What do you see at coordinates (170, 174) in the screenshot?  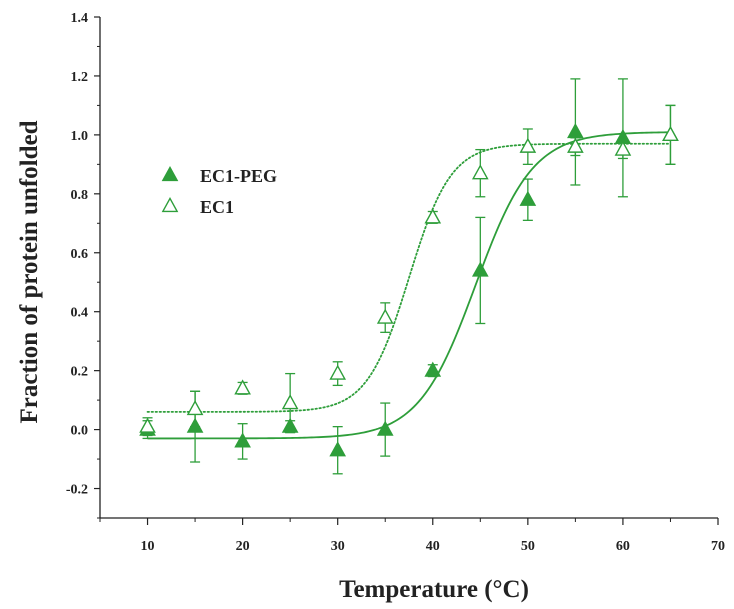 I see `legend-marker-ec1-peg` at bounding box center [170, 174].